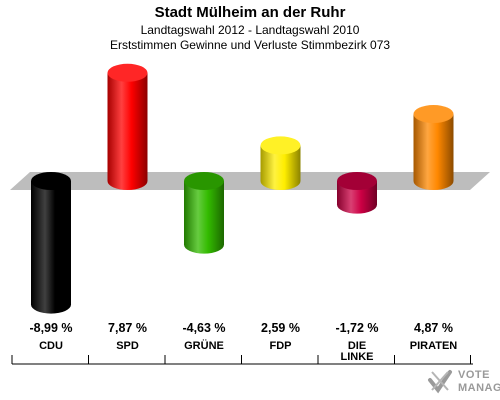  Describe the element at coordinates (433, 328) in the screenshot. I see `value-label: 4,87 %` at that location.